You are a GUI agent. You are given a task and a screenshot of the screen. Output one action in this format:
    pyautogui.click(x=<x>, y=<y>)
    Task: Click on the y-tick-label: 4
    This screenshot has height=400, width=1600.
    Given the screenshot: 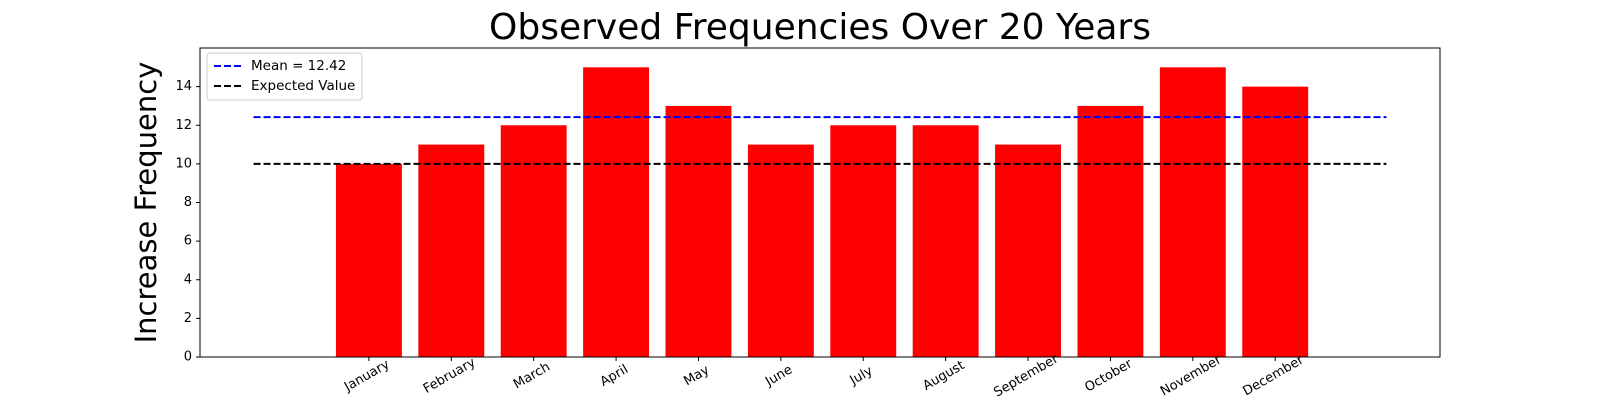 What is the action you would take?
    pyautogui.click(x=188, y=279)
    